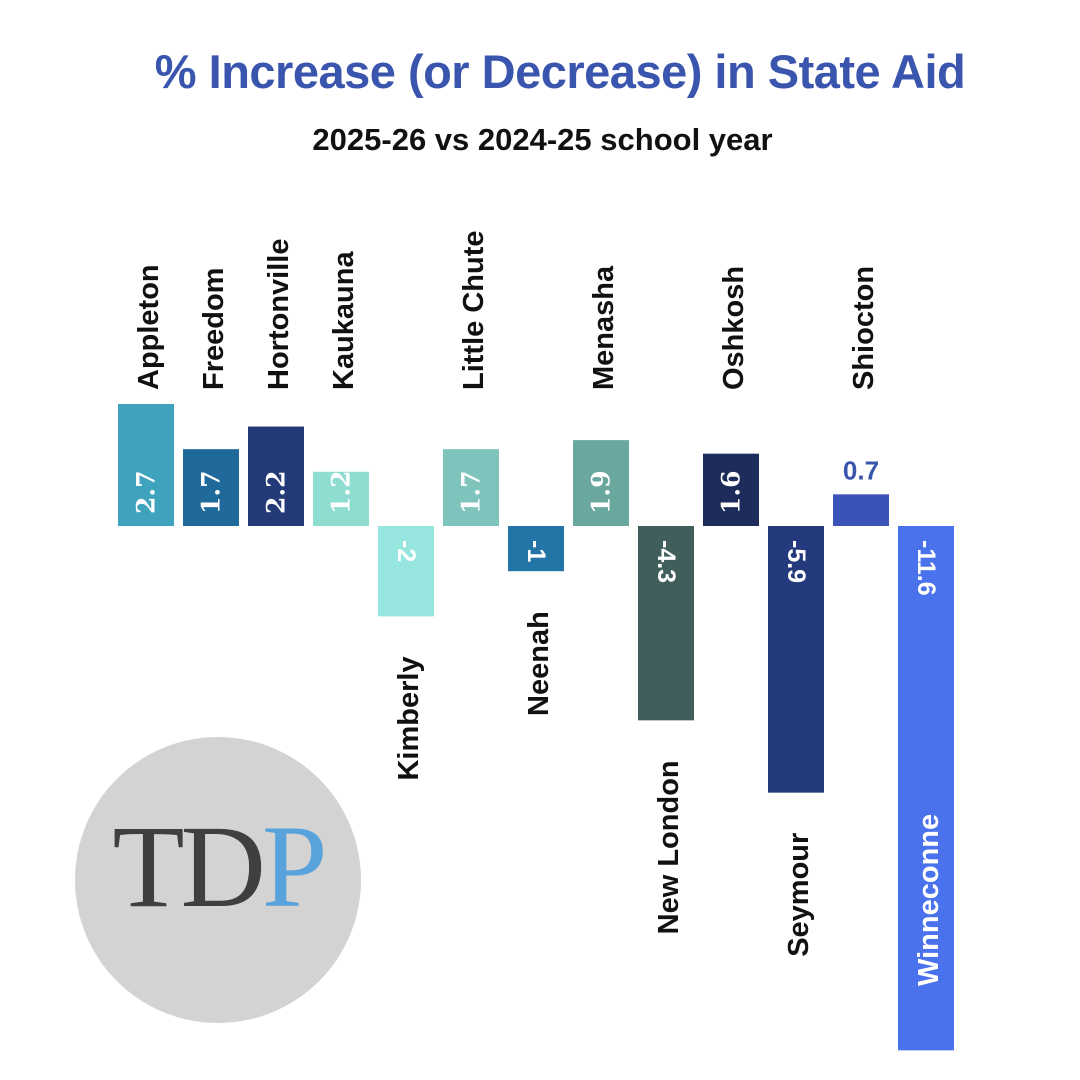  What do you see at coordinates (146, 464) in the screenshot?
I see `bar-appleton` at bounding box center [146, 464].